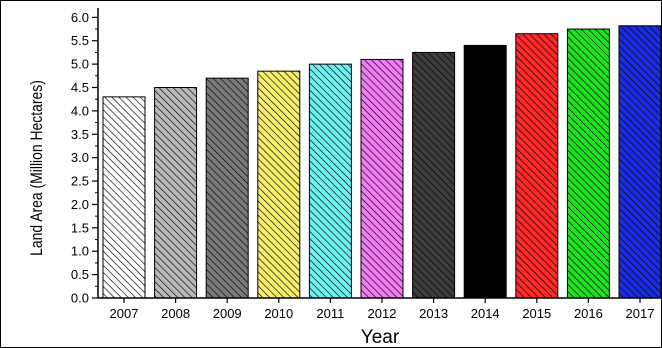 The image size is (662, 348). Describe the element at coordinates (80, 134) in the screenshot. I see `y-tick-label: 3.5` at that location.